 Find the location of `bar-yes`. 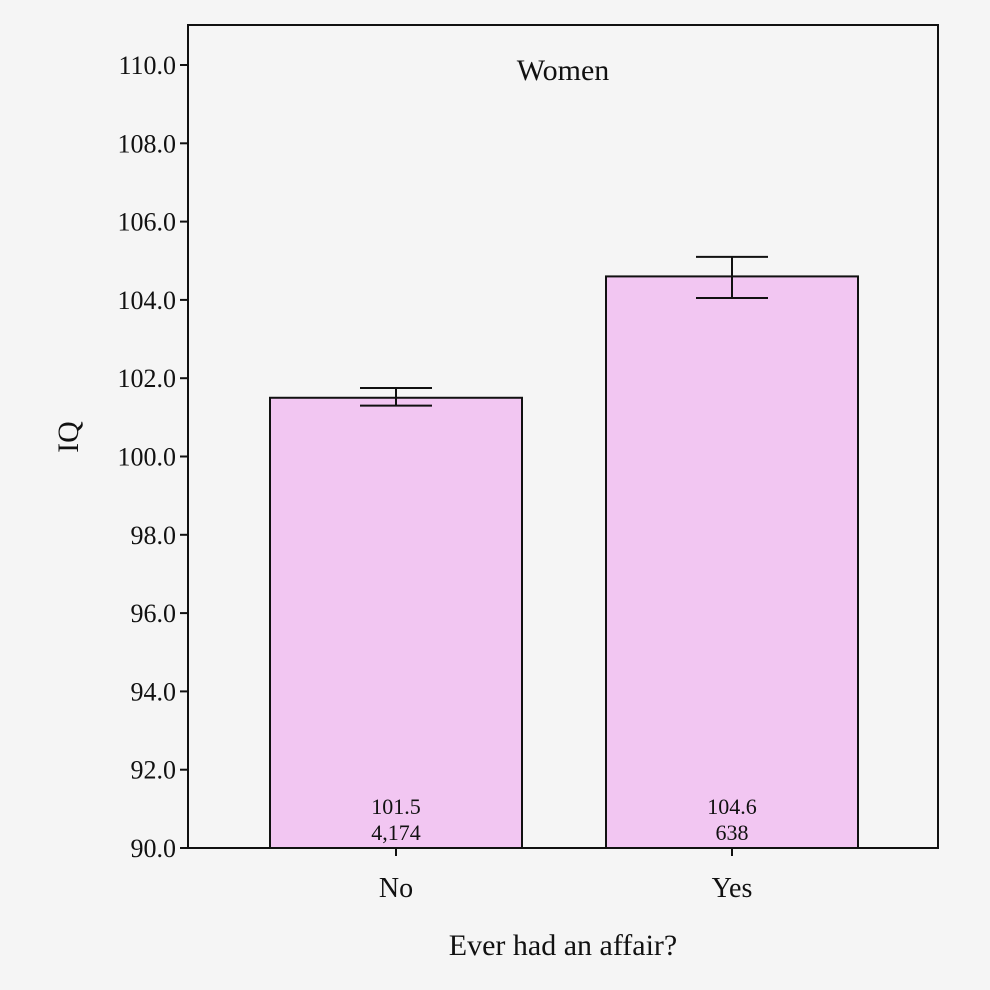

bar-yes is located at coordinates (732, 562).